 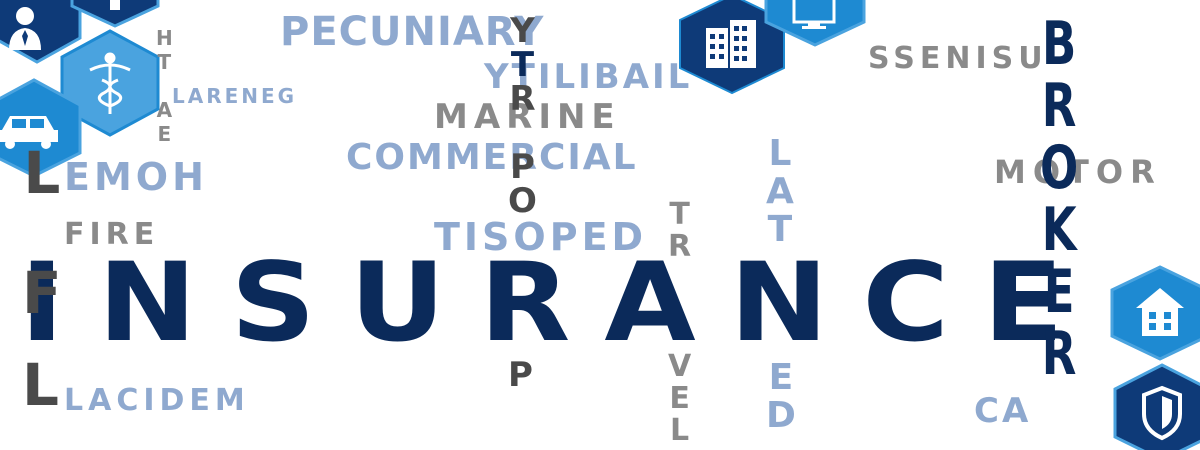 What do you see at coordinates (780, 153) in the screenshot?
I see `dental-letter: L` at bounding box center [780, 153].